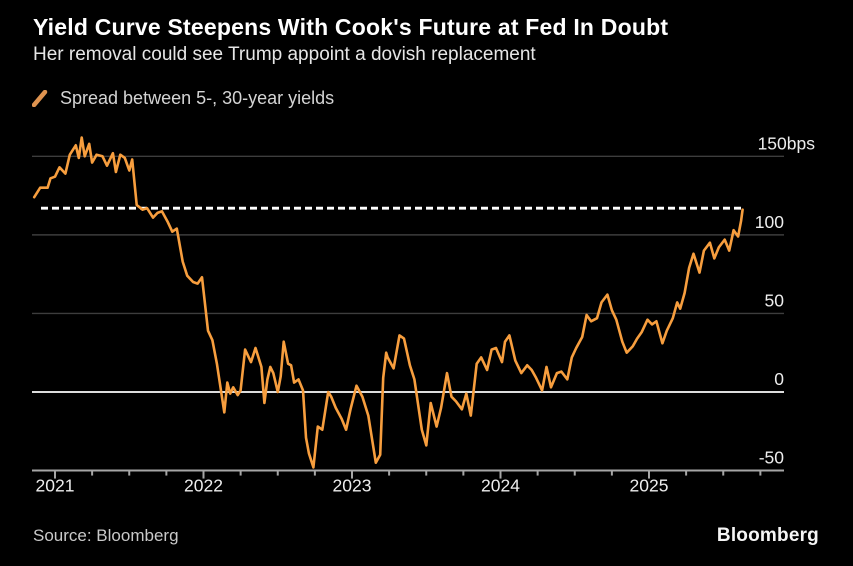  I want to click on y-tick-label: -50, so click(772, 458).